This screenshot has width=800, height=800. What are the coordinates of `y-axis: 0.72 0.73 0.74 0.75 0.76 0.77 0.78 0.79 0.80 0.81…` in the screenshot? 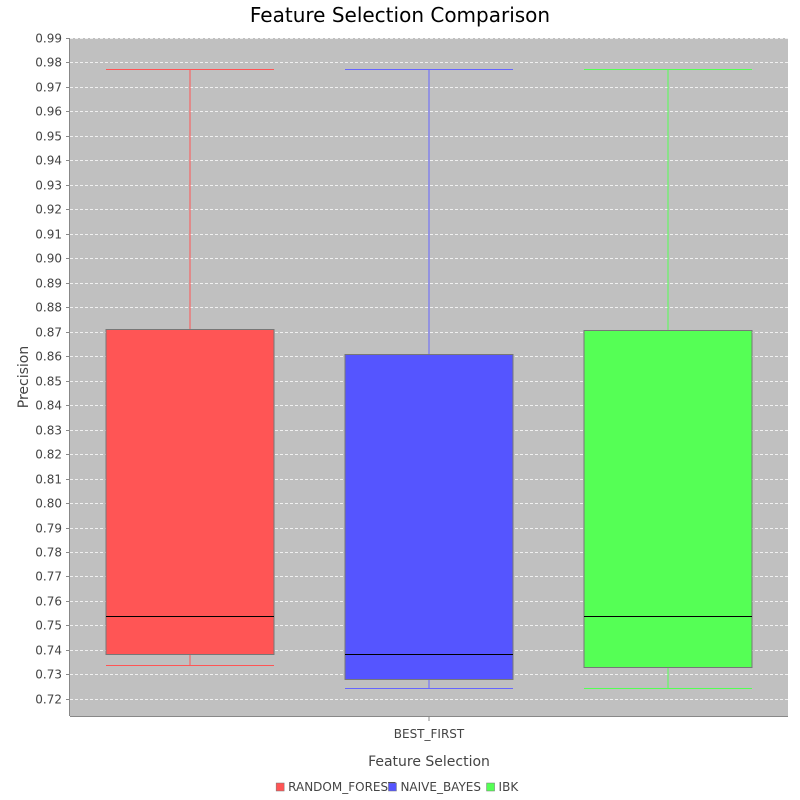 It's located at (52, 374).